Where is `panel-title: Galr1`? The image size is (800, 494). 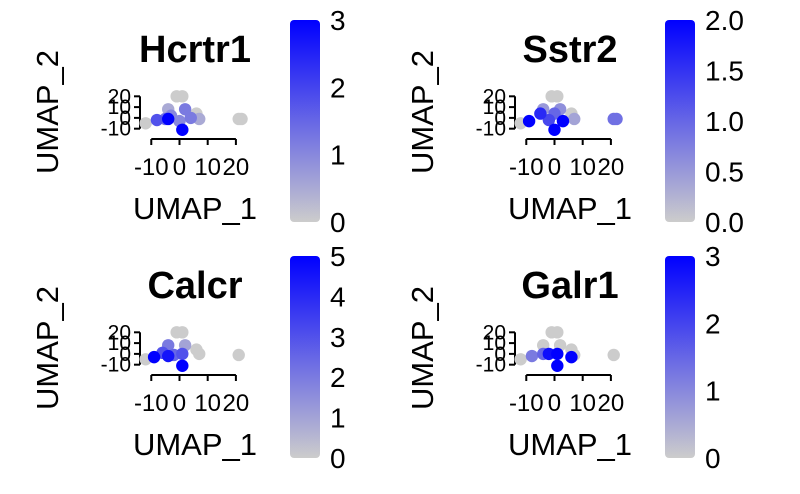 panel-title: Galr1 is located at coordinates (569, 286).